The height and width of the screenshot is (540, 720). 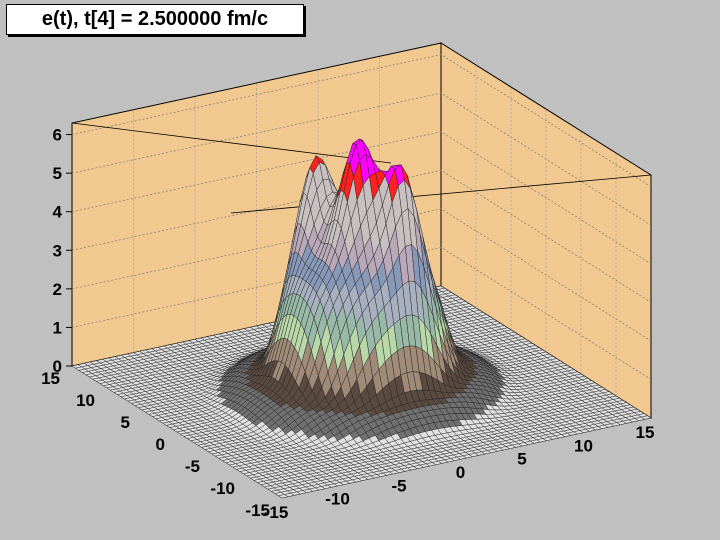 What do you see at coordinates (646, 417) in the screenshot?
I see `surface-cell` at bounding box center [646, 417].